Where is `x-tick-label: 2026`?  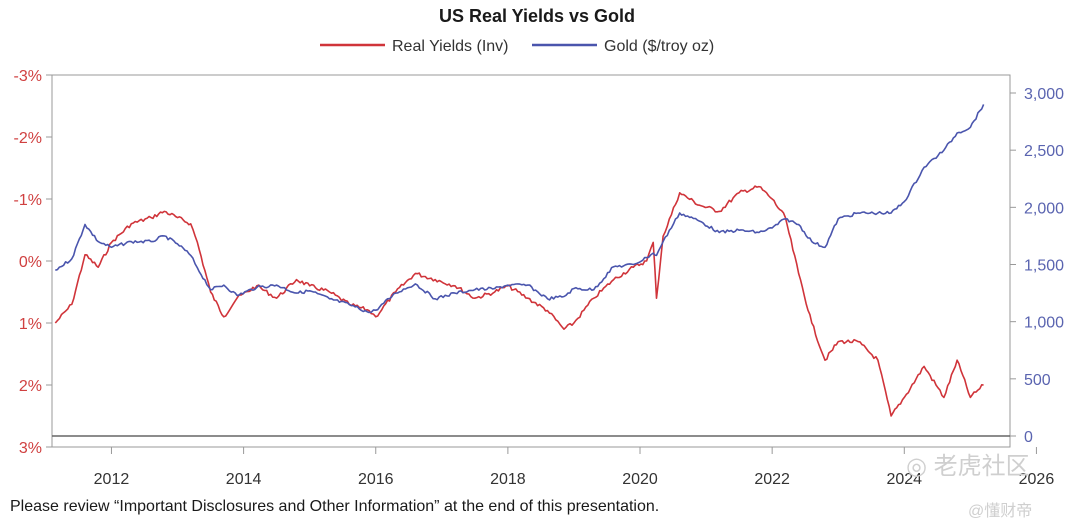
x-tick-label: 2026 is located at coordinates (1037, 479).